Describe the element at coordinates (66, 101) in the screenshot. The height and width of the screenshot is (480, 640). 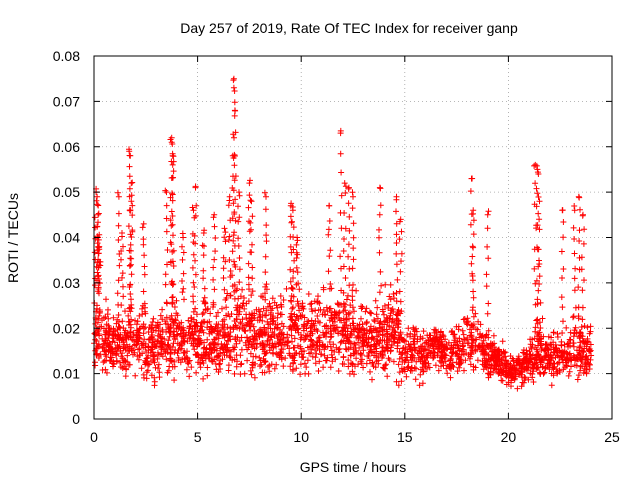
I see `y-tick-label: 0.07` at that location.